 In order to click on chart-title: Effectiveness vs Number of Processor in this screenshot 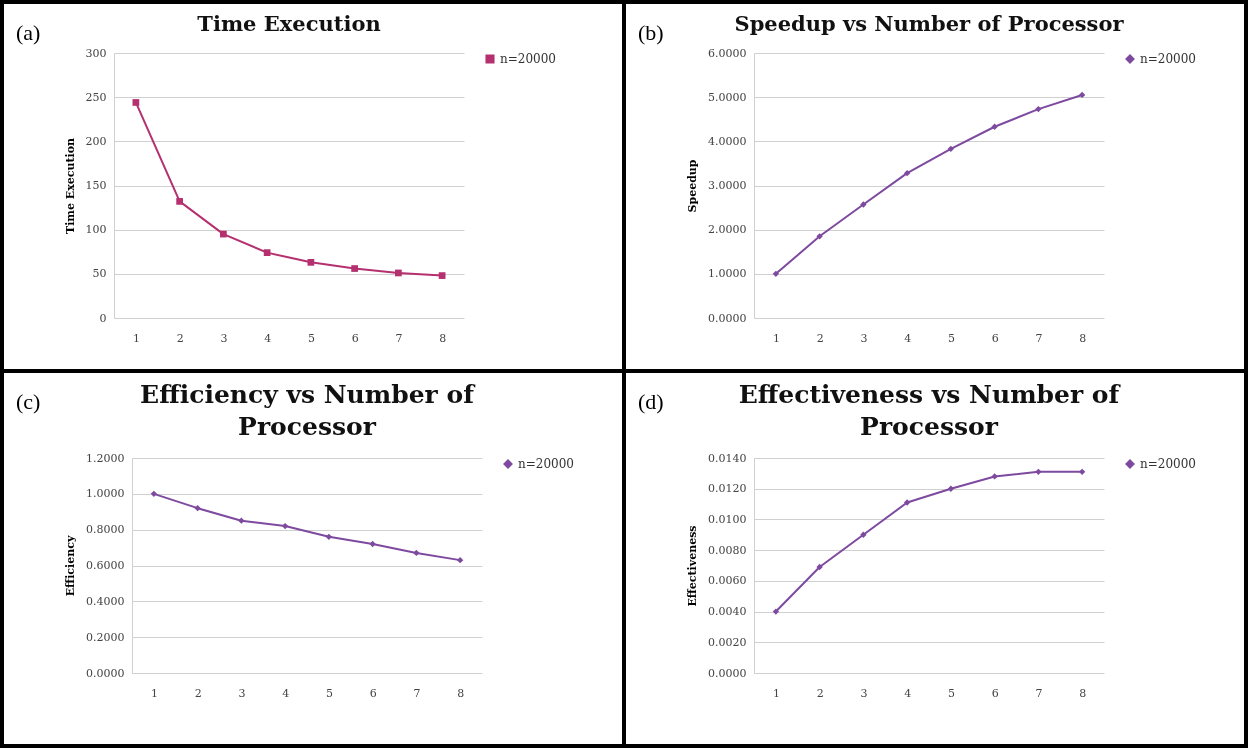, I will do `click(930, 410)`.